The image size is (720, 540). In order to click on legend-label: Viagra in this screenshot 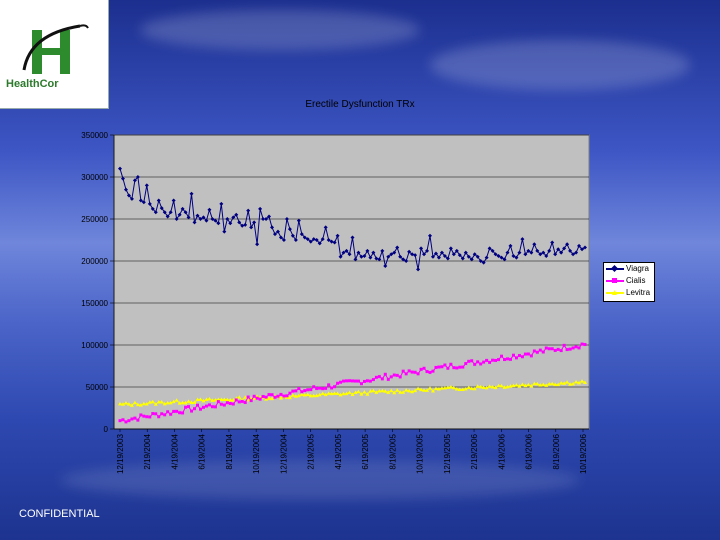, I will do `click(637, 268)`.